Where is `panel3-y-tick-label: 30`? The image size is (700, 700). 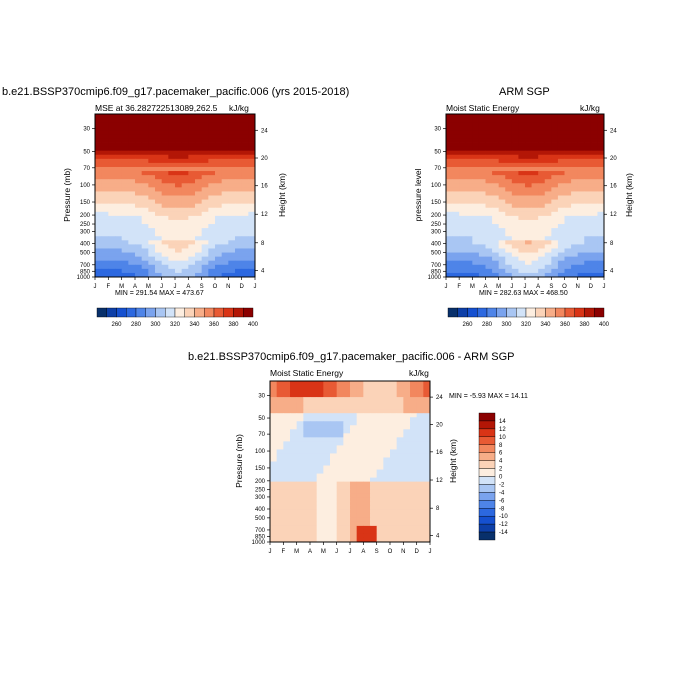
panel3-y-tick-label: 30 is located at coordinates (261, 396).